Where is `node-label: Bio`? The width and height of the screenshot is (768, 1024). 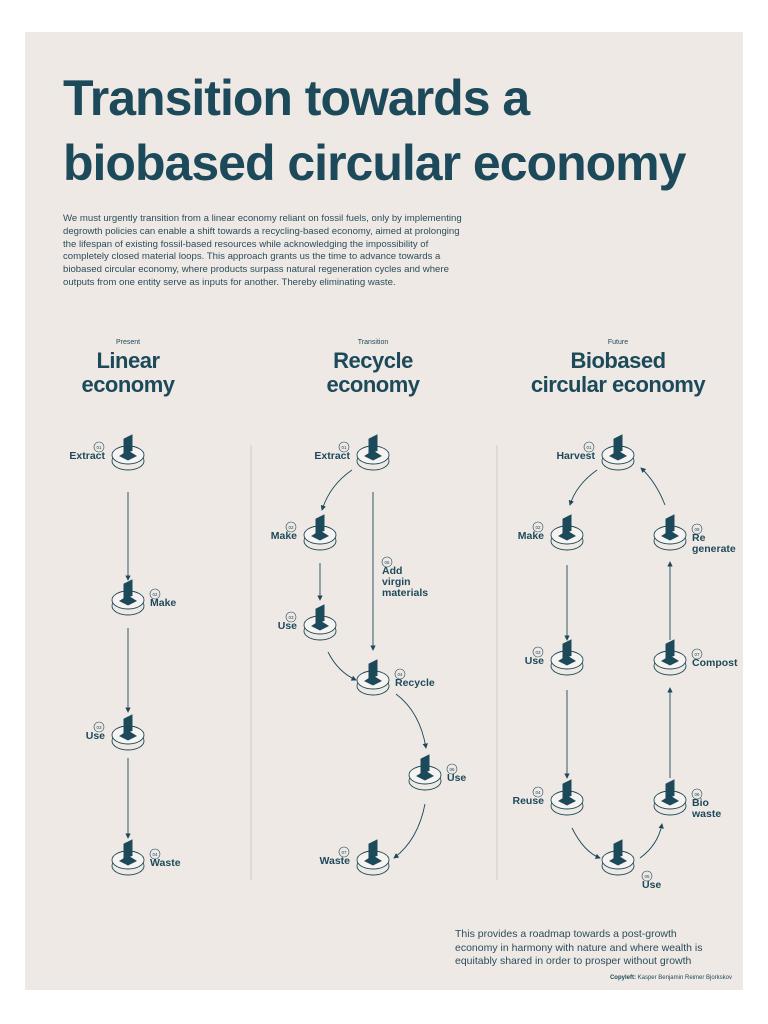
node-label: Bio is located at coordinates (700, 803).